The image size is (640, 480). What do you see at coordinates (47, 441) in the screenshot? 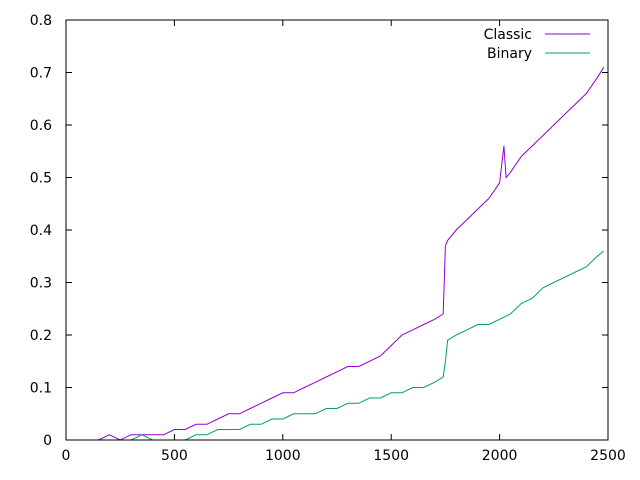
I see `y-tick-label: 0` at bounding box center [47, 441].